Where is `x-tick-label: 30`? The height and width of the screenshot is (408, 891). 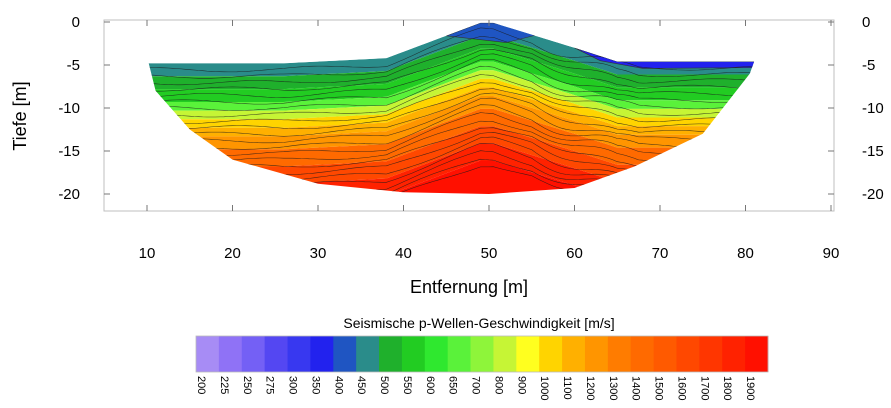 x-tick-label: 30 is located at coordinates (318, 253).